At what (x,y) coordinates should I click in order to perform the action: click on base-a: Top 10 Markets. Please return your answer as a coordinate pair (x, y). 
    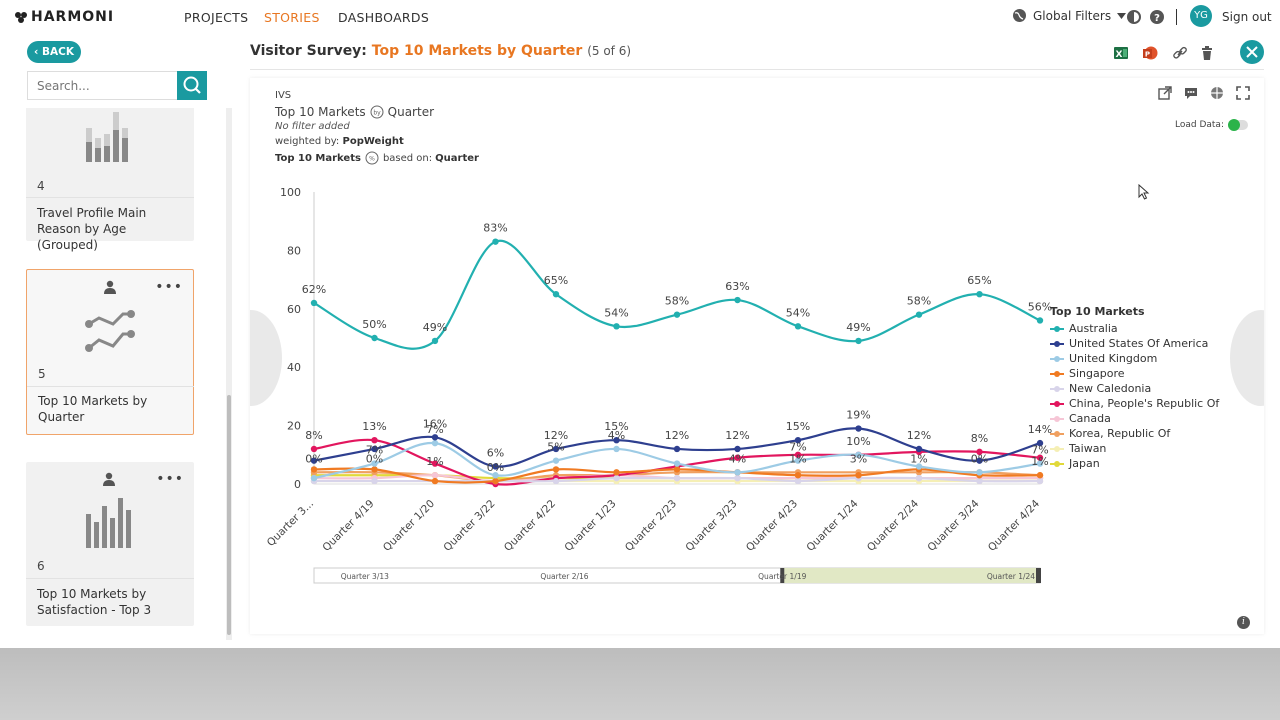
    Looking at the image, I should click on (318, 158).